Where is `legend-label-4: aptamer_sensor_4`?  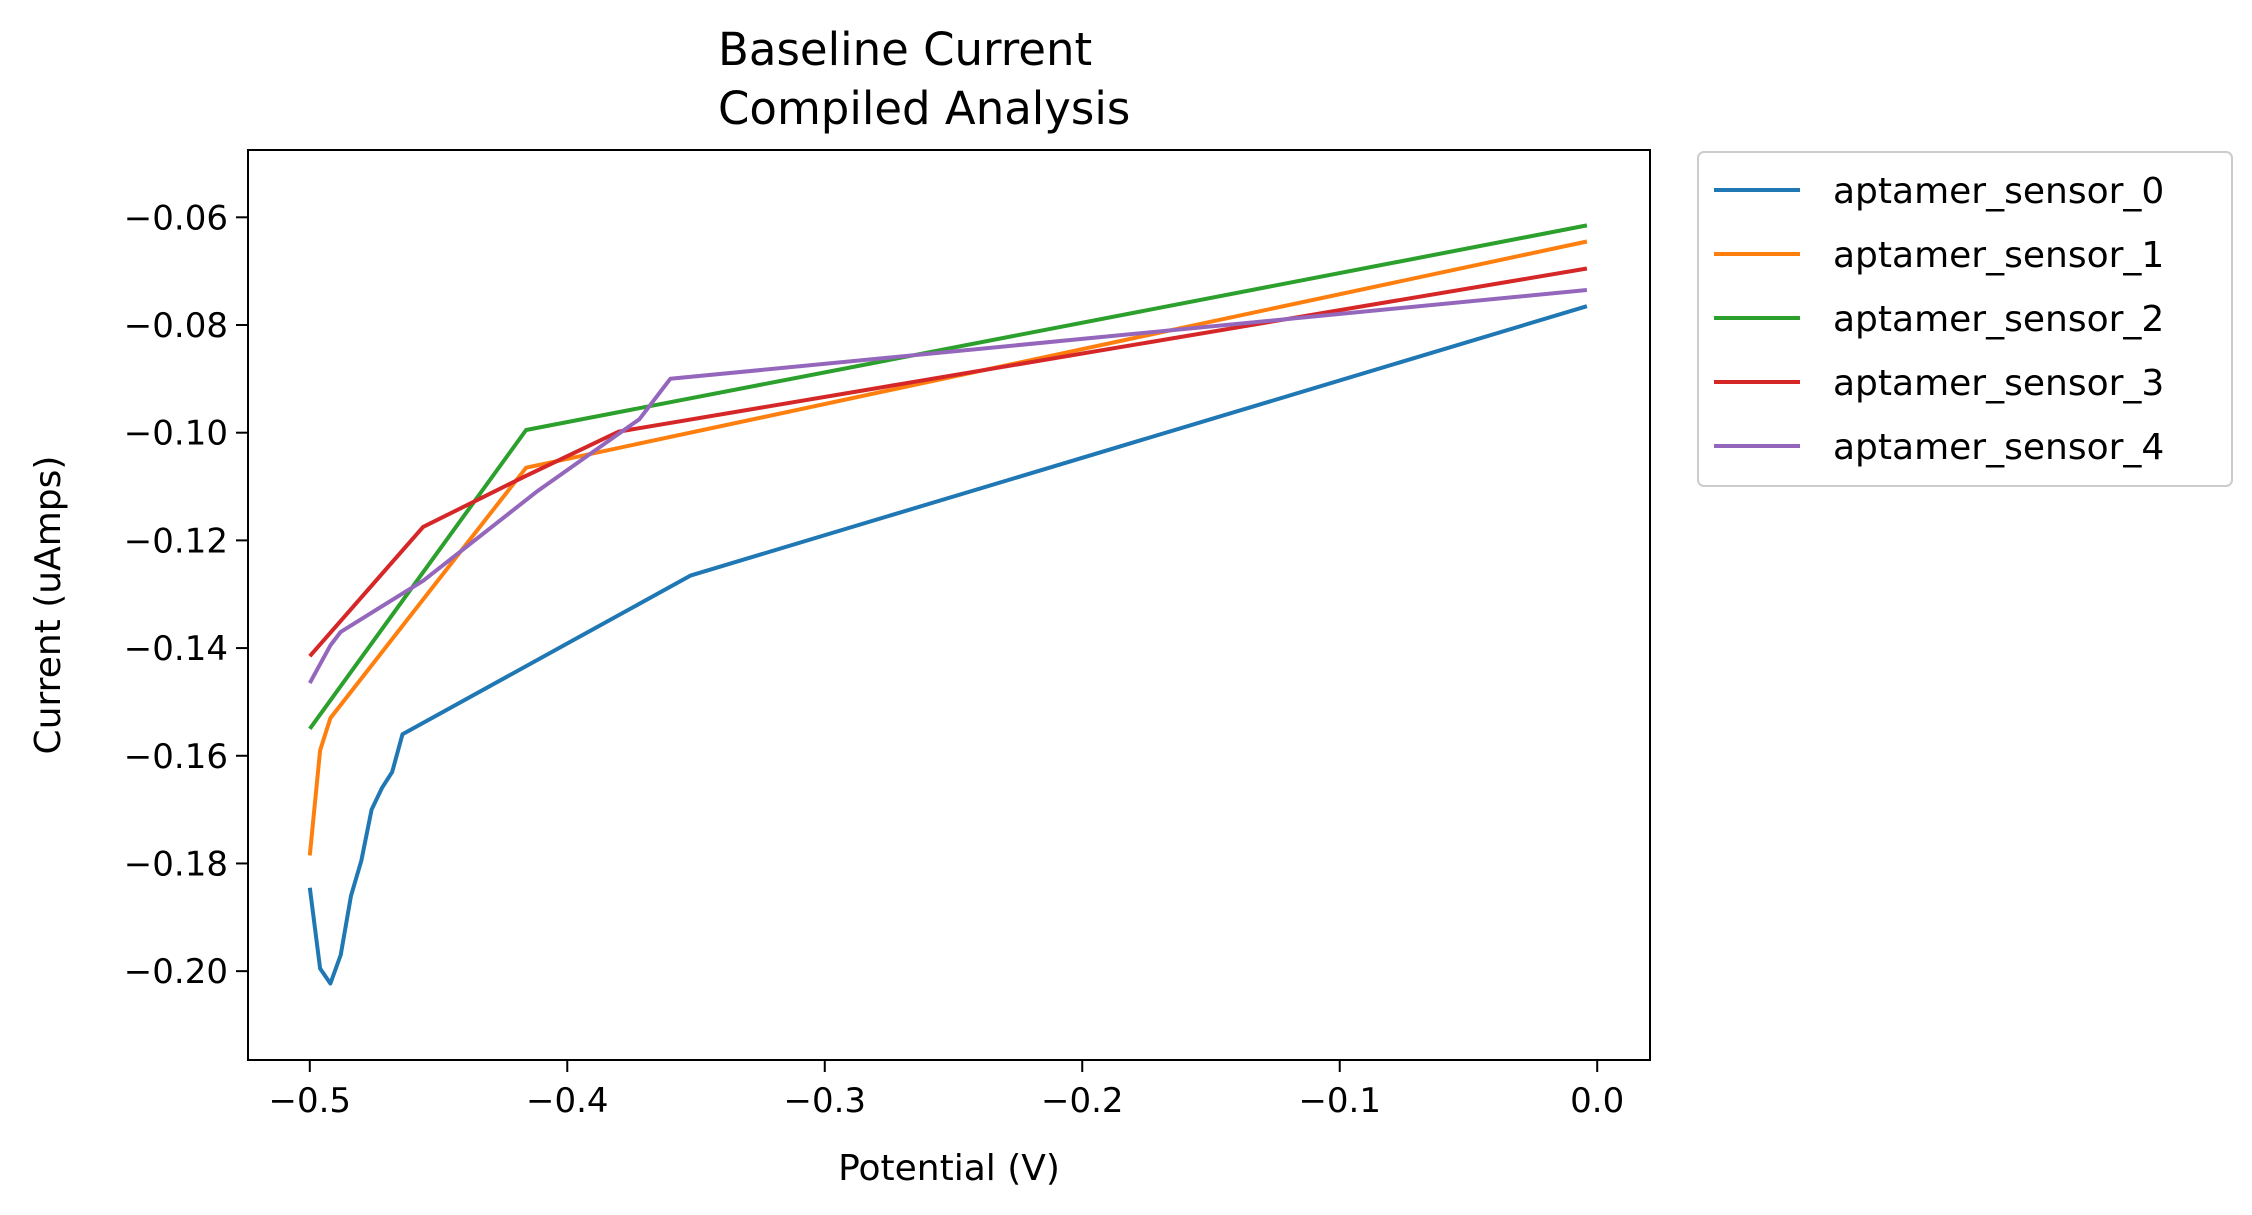
legend-label-4: aptamer_sensor_4 is located at coordinates (1998, 447).